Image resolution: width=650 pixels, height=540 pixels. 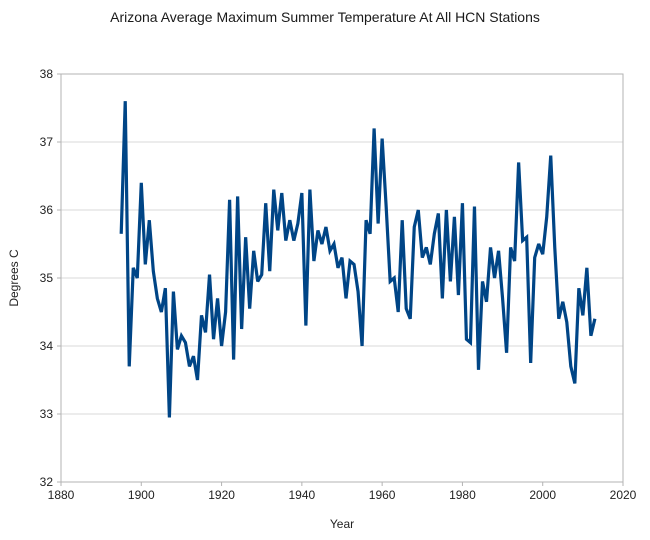 What do you see at coordinates (47, 210) in the screenshot?
I see `y-tick-label: 36` at bounding box center [47, 210].